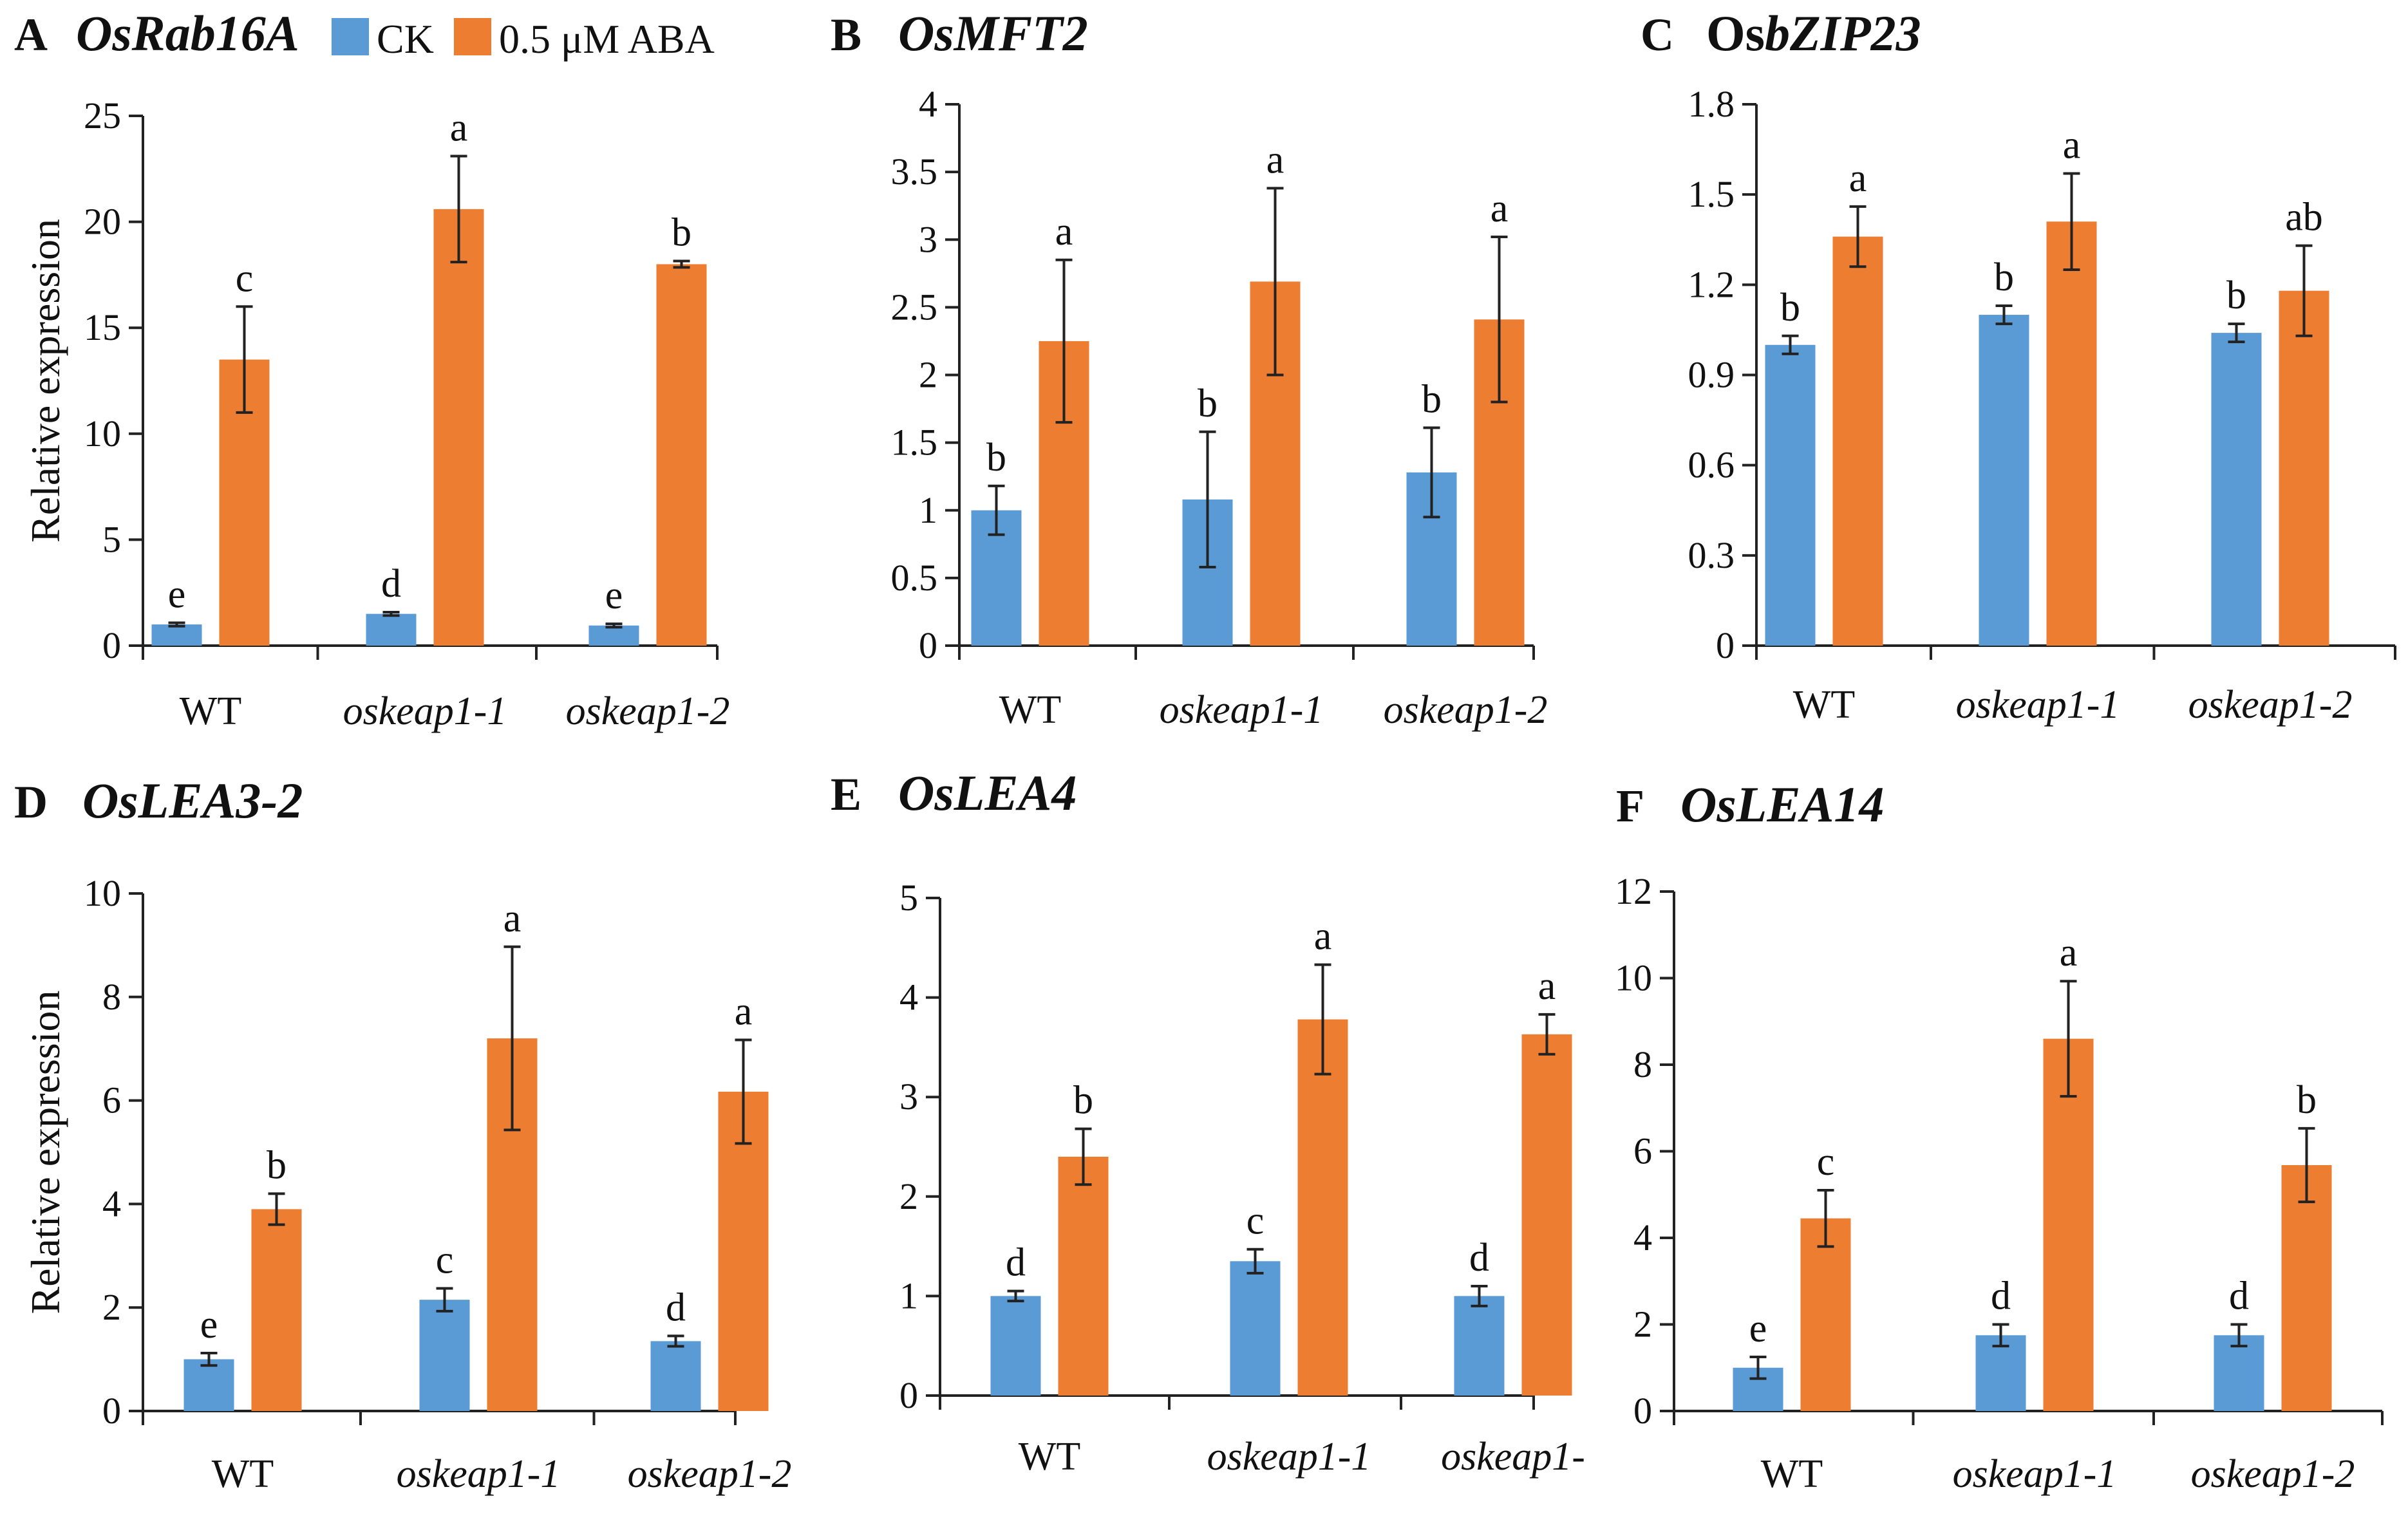  I want to click on panel-title: OsMFT2, so click(993, 33).